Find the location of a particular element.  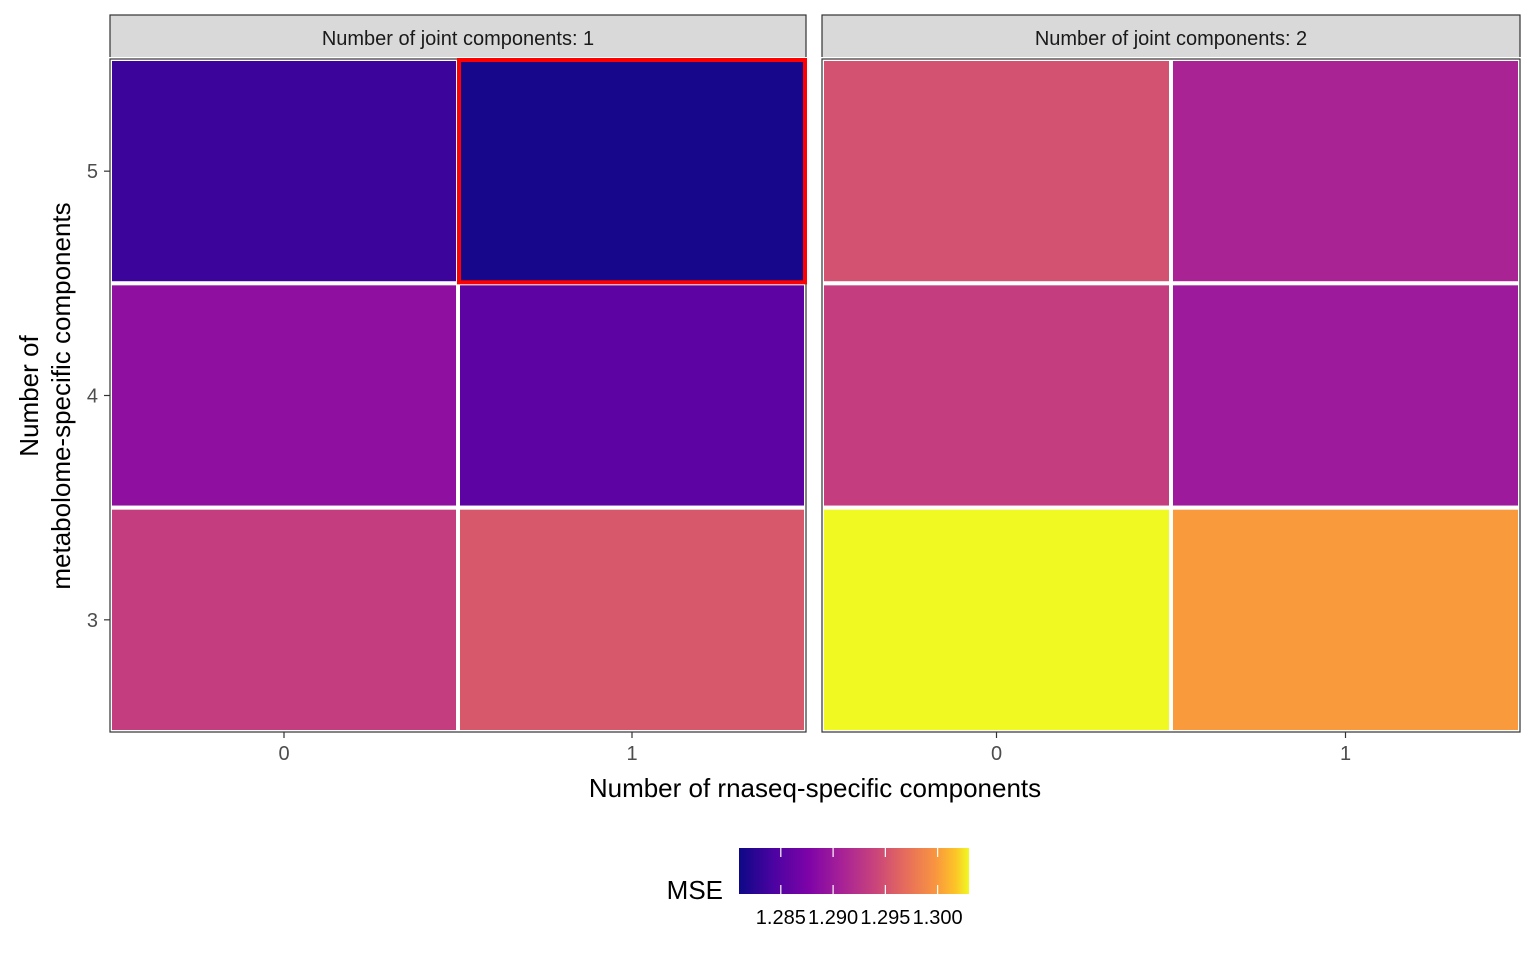

facet-2-strip-label: Number of joint components: 2 is located at coordinates (1171, 39).